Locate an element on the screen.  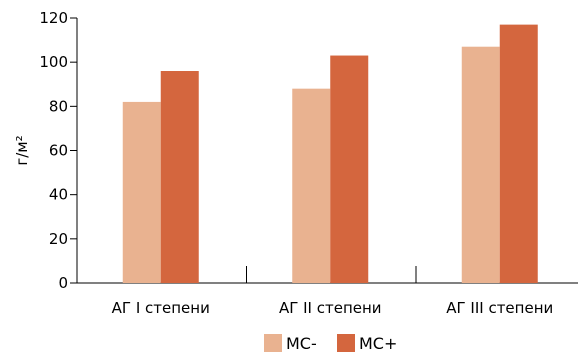
legend-label: МС- is located at coordinates (301, 343).